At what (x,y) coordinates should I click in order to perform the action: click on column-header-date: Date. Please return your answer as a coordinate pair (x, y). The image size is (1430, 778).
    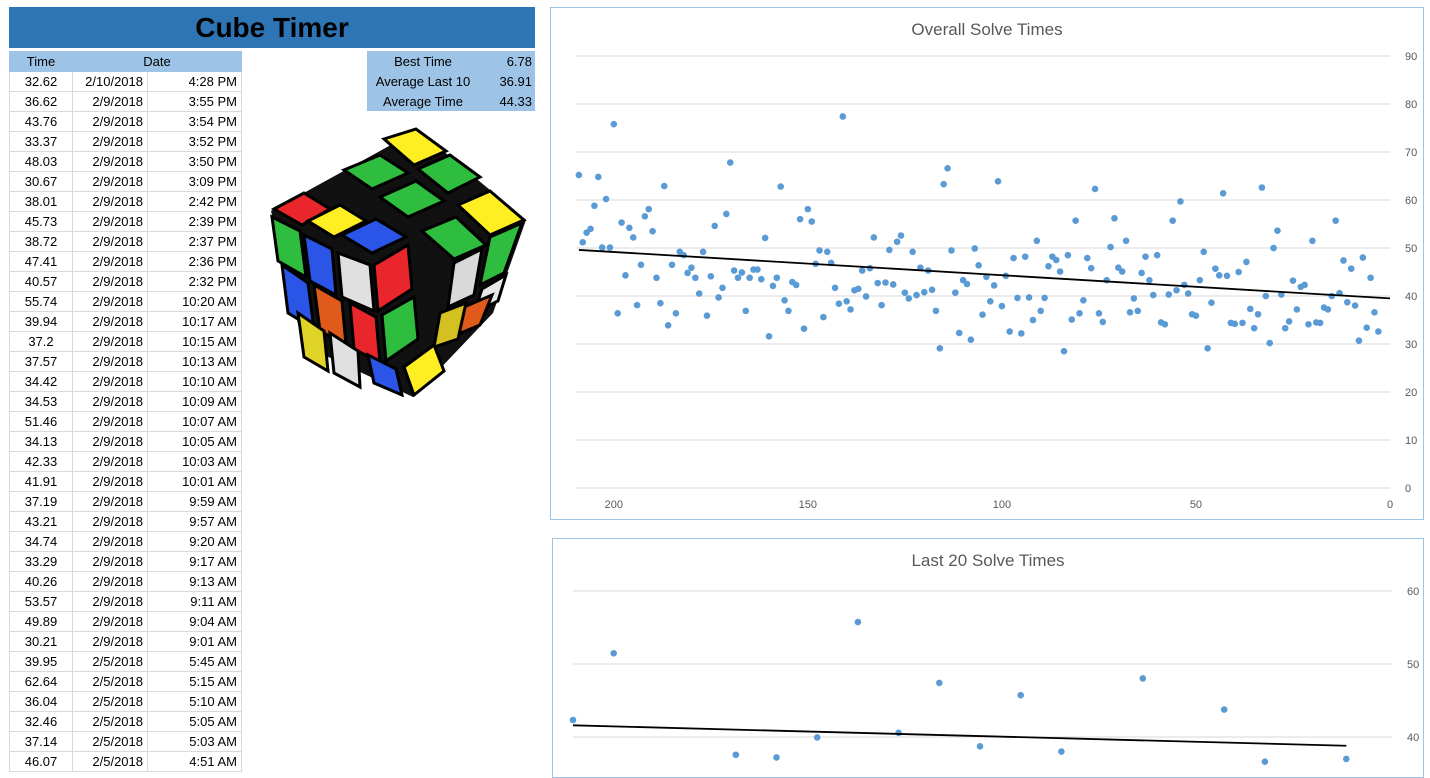
    Looking at the image, I should click on (157, 61).